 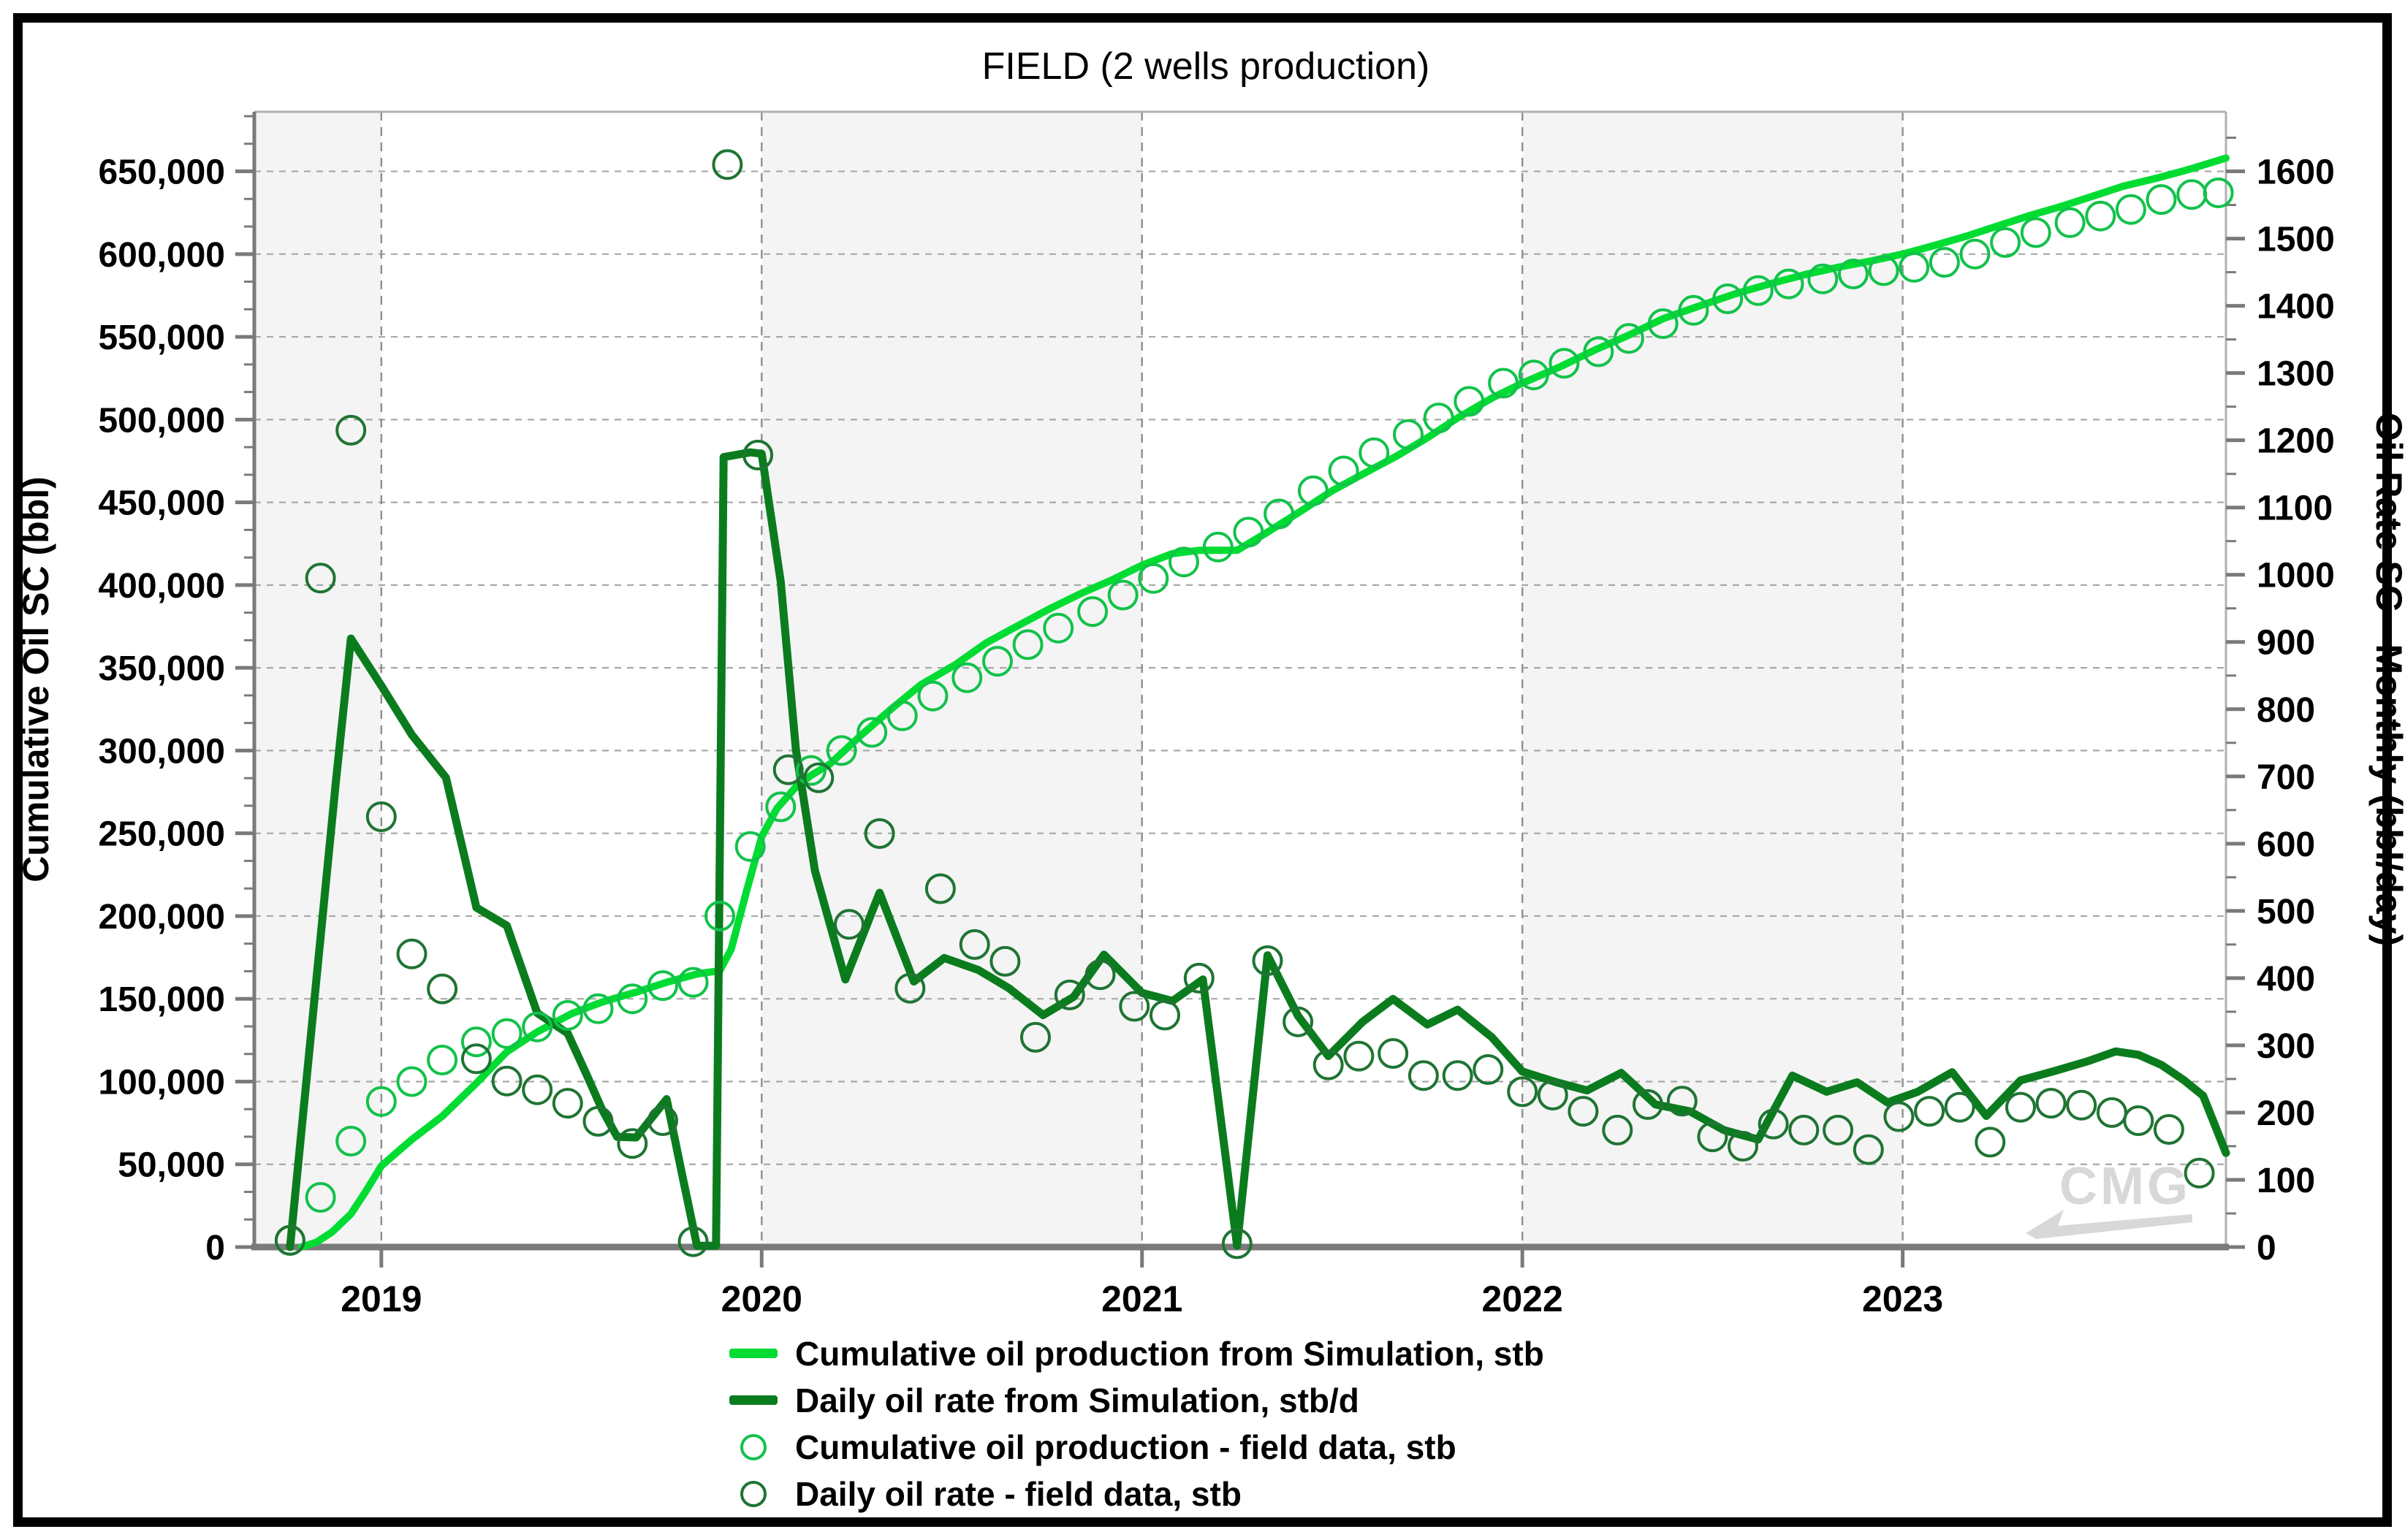 I want to click on y-left-tick-label: 650,000, so click(x=161, y=172).